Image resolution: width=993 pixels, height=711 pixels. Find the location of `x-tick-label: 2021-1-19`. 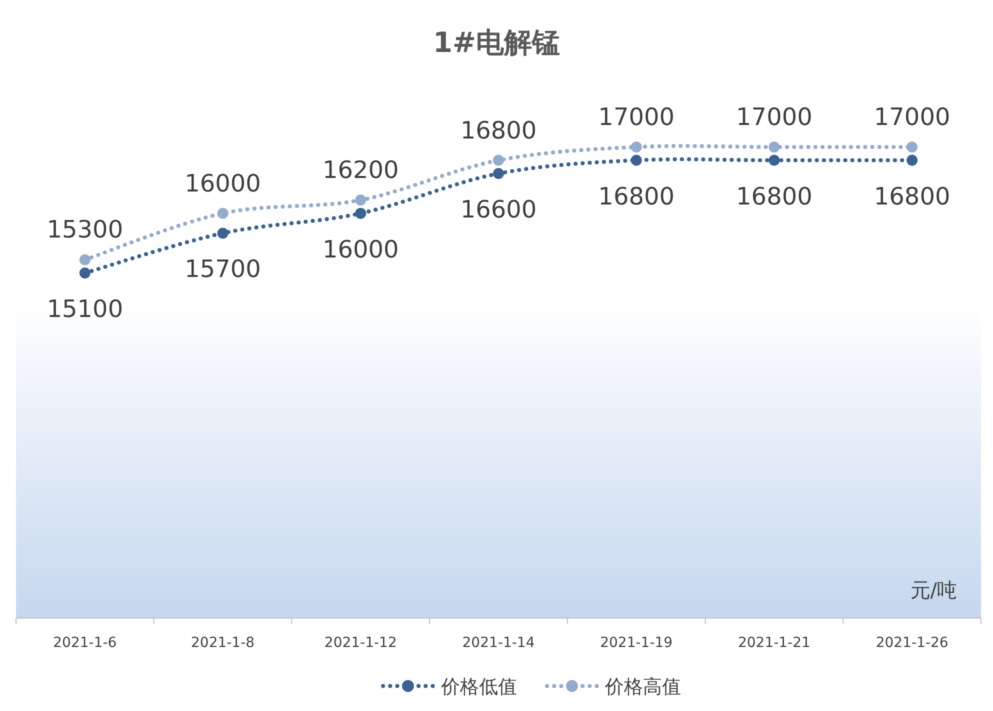

x-tick-label: 2021-1-19 is located at coordinates (636, 643).